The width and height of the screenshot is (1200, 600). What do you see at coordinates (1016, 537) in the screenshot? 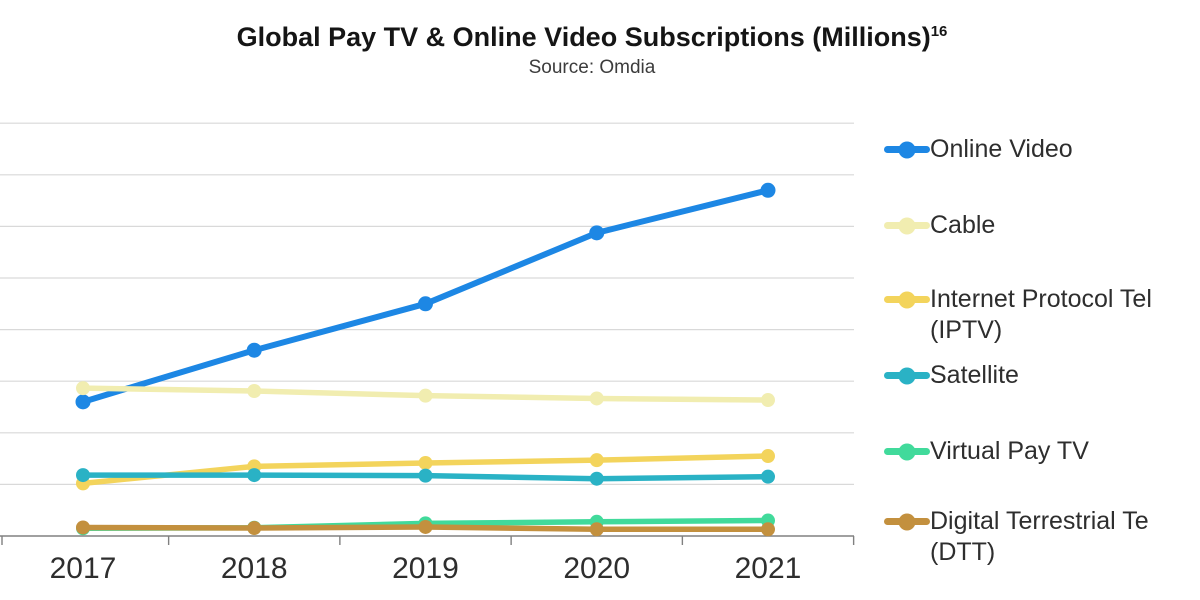
I see `legend-item-dtt: Digital Terrestrial Te (DTT)` at bounding box center [1016, 537].